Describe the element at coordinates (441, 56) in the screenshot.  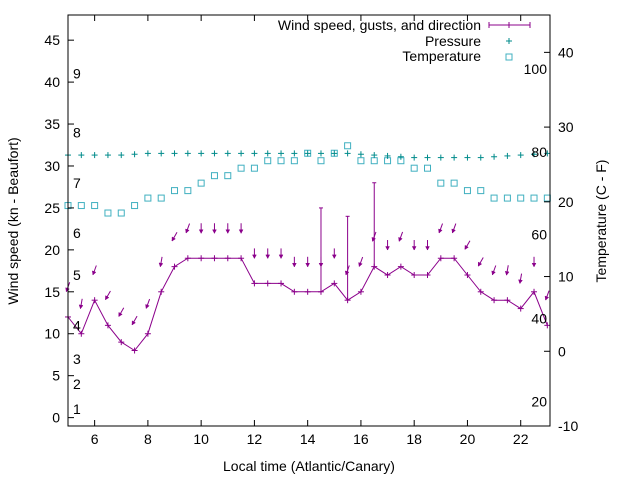
I see `legend-label-temperature: Temperature` at that location.